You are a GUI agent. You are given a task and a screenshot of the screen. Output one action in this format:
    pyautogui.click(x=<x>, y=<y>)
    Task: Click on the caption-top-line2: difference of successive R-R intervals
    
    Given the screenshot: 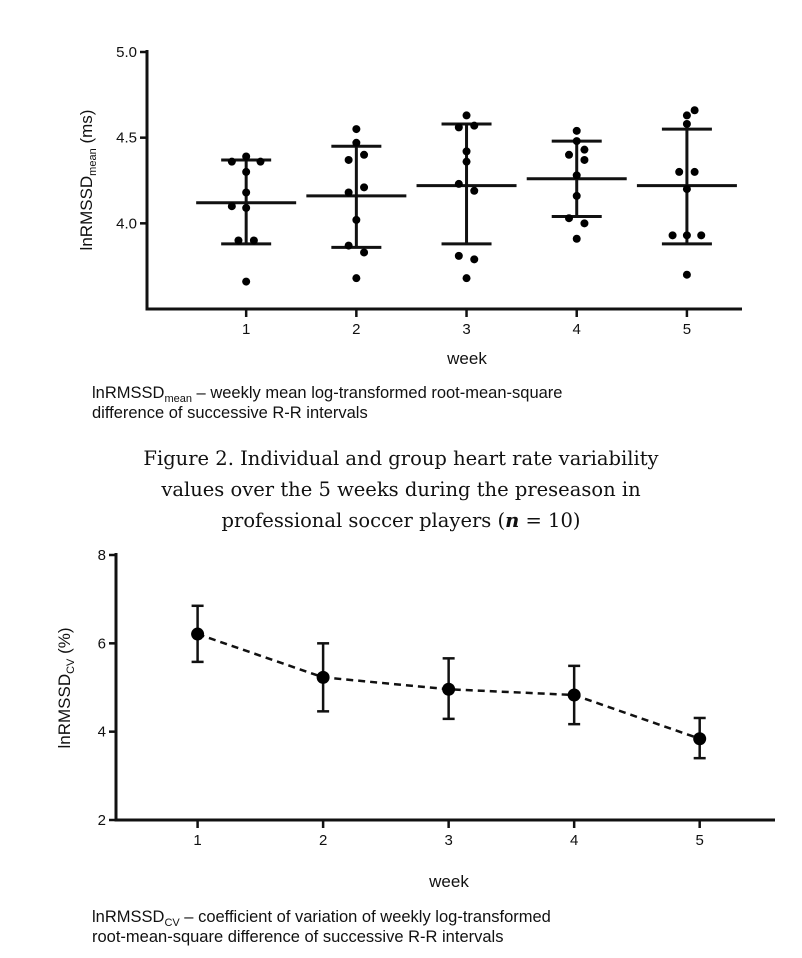 What is the action you would take?
    pyautogui.click(x=230, y=413)
    